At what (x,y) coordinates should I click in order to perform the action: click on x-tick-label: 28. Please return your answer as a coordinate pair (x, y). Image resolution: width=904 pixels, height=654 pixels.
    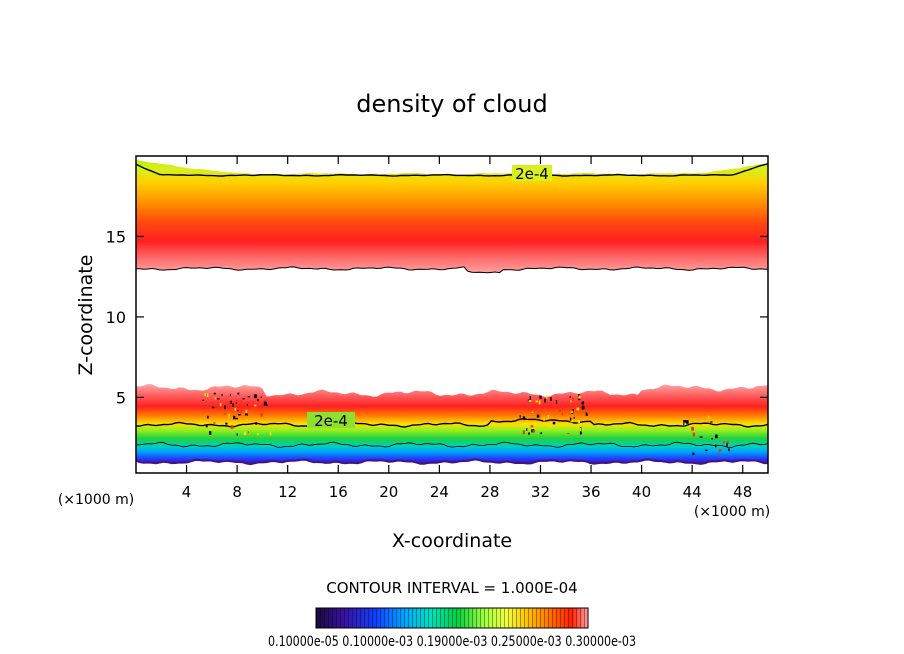
    Looking at the image, I should click on (489, 492).